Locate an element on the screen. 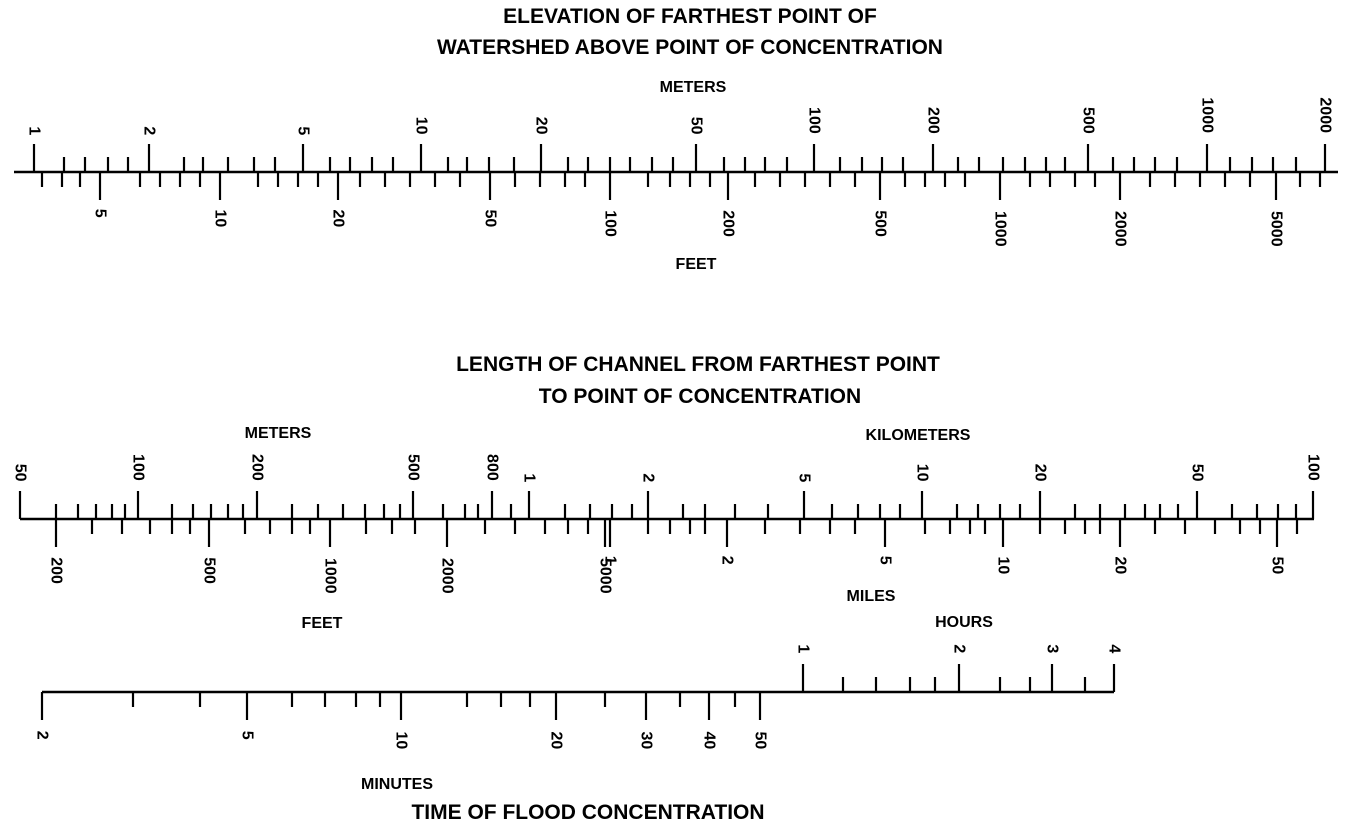 The image size is (1350, 830). length-kilometers-unit: KILOMETERS is located at coordinates (918, 435).